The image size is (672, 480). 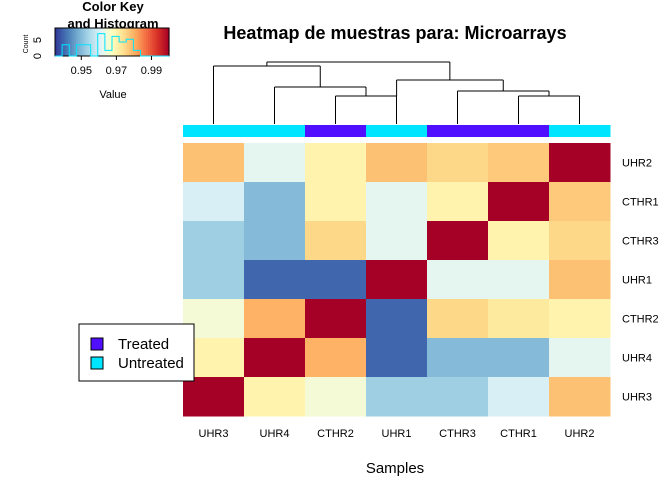 I want to click on color-key-x-ticks: 0.95 0.97 0.99, so click(x=116, y=66).